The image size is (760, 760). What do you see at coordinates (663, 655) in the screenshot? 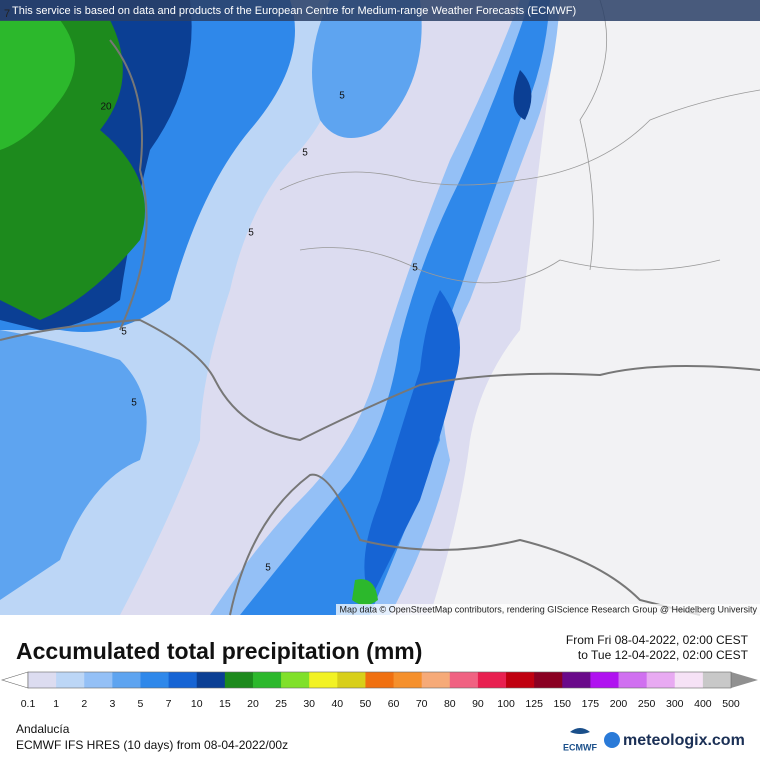
I see `period-to: to Tue 12-04-2022, 02:00 CEST` at bounding box center [663, 655].